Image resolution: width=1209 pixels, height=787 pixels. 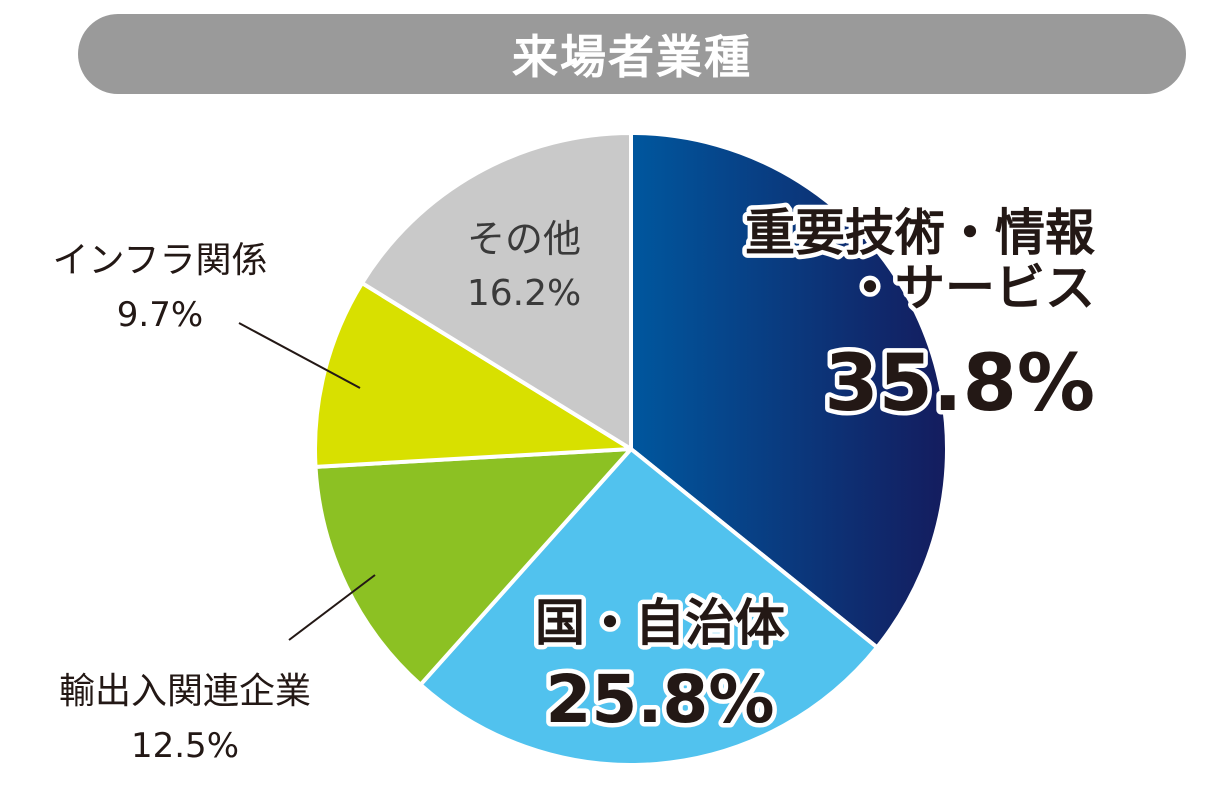 I want to click on slice-important-tech-label-line-0: 重要技術・情報, so click(x=920, y=233).